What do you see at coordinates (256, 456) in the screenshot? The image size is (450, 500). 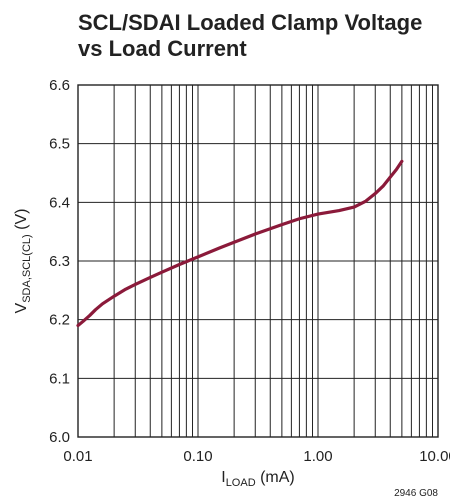 I see `x-tick-labels: 0.01 0.10 1.00 10.00` at bounding box center [256, 456].